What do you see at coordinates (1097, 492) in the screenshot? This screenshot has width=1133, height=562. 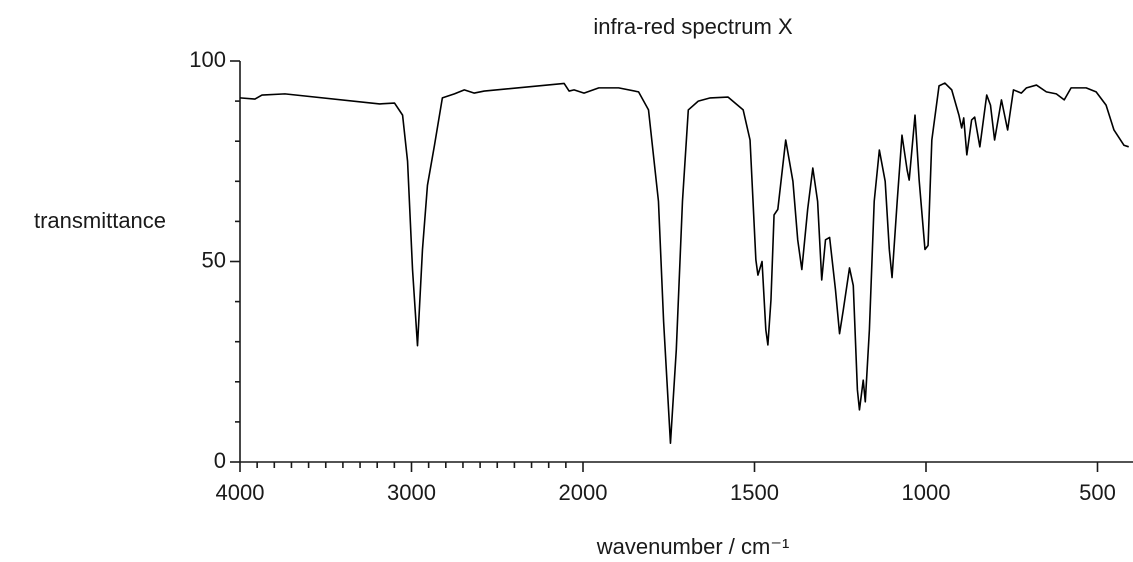 I see `x-tick-label: 500` at bounding box center [1097, 492].